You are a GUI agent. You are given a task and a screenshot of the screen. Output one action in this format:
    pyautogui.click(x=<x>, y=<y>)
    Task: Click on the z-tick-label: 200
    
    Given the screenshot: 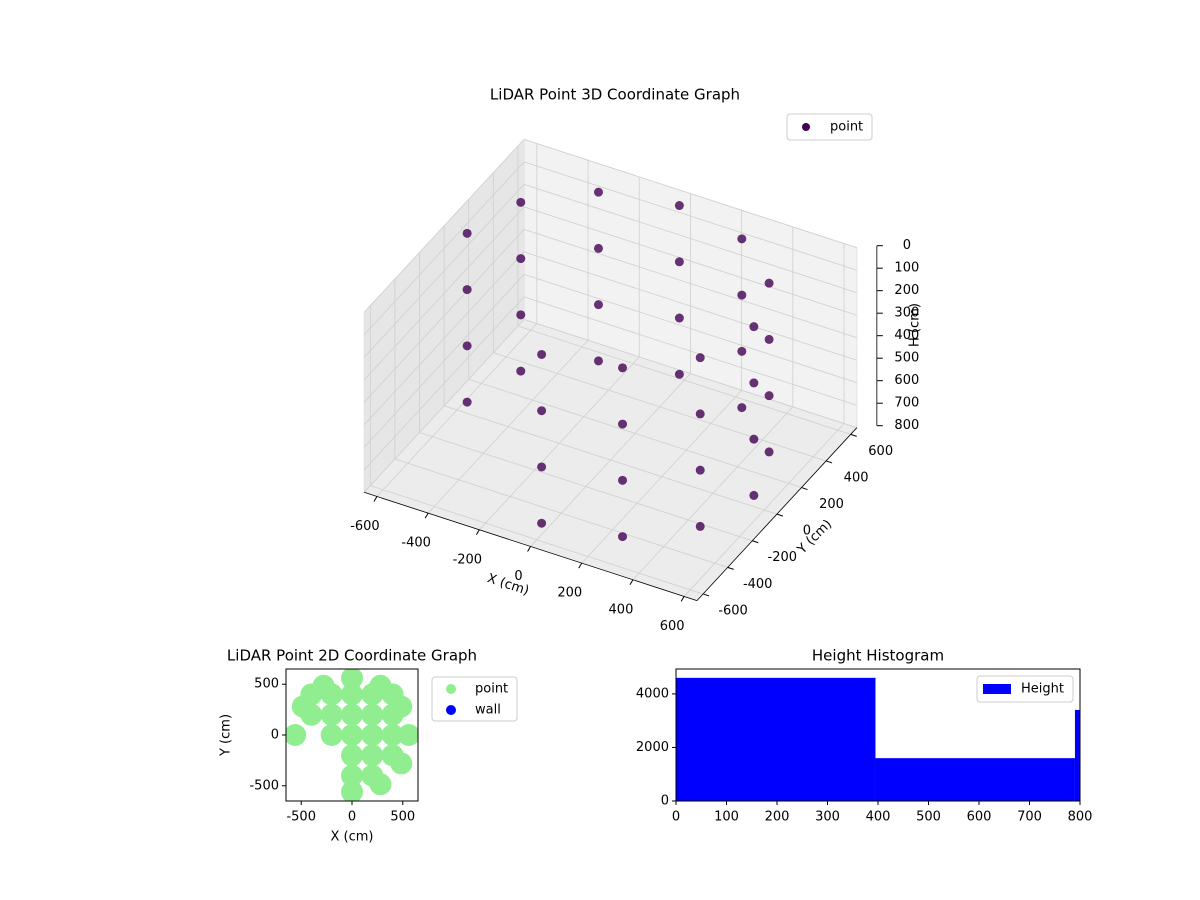 What is the action you would take?
    pyautogui.click(x=906, y=290)
    